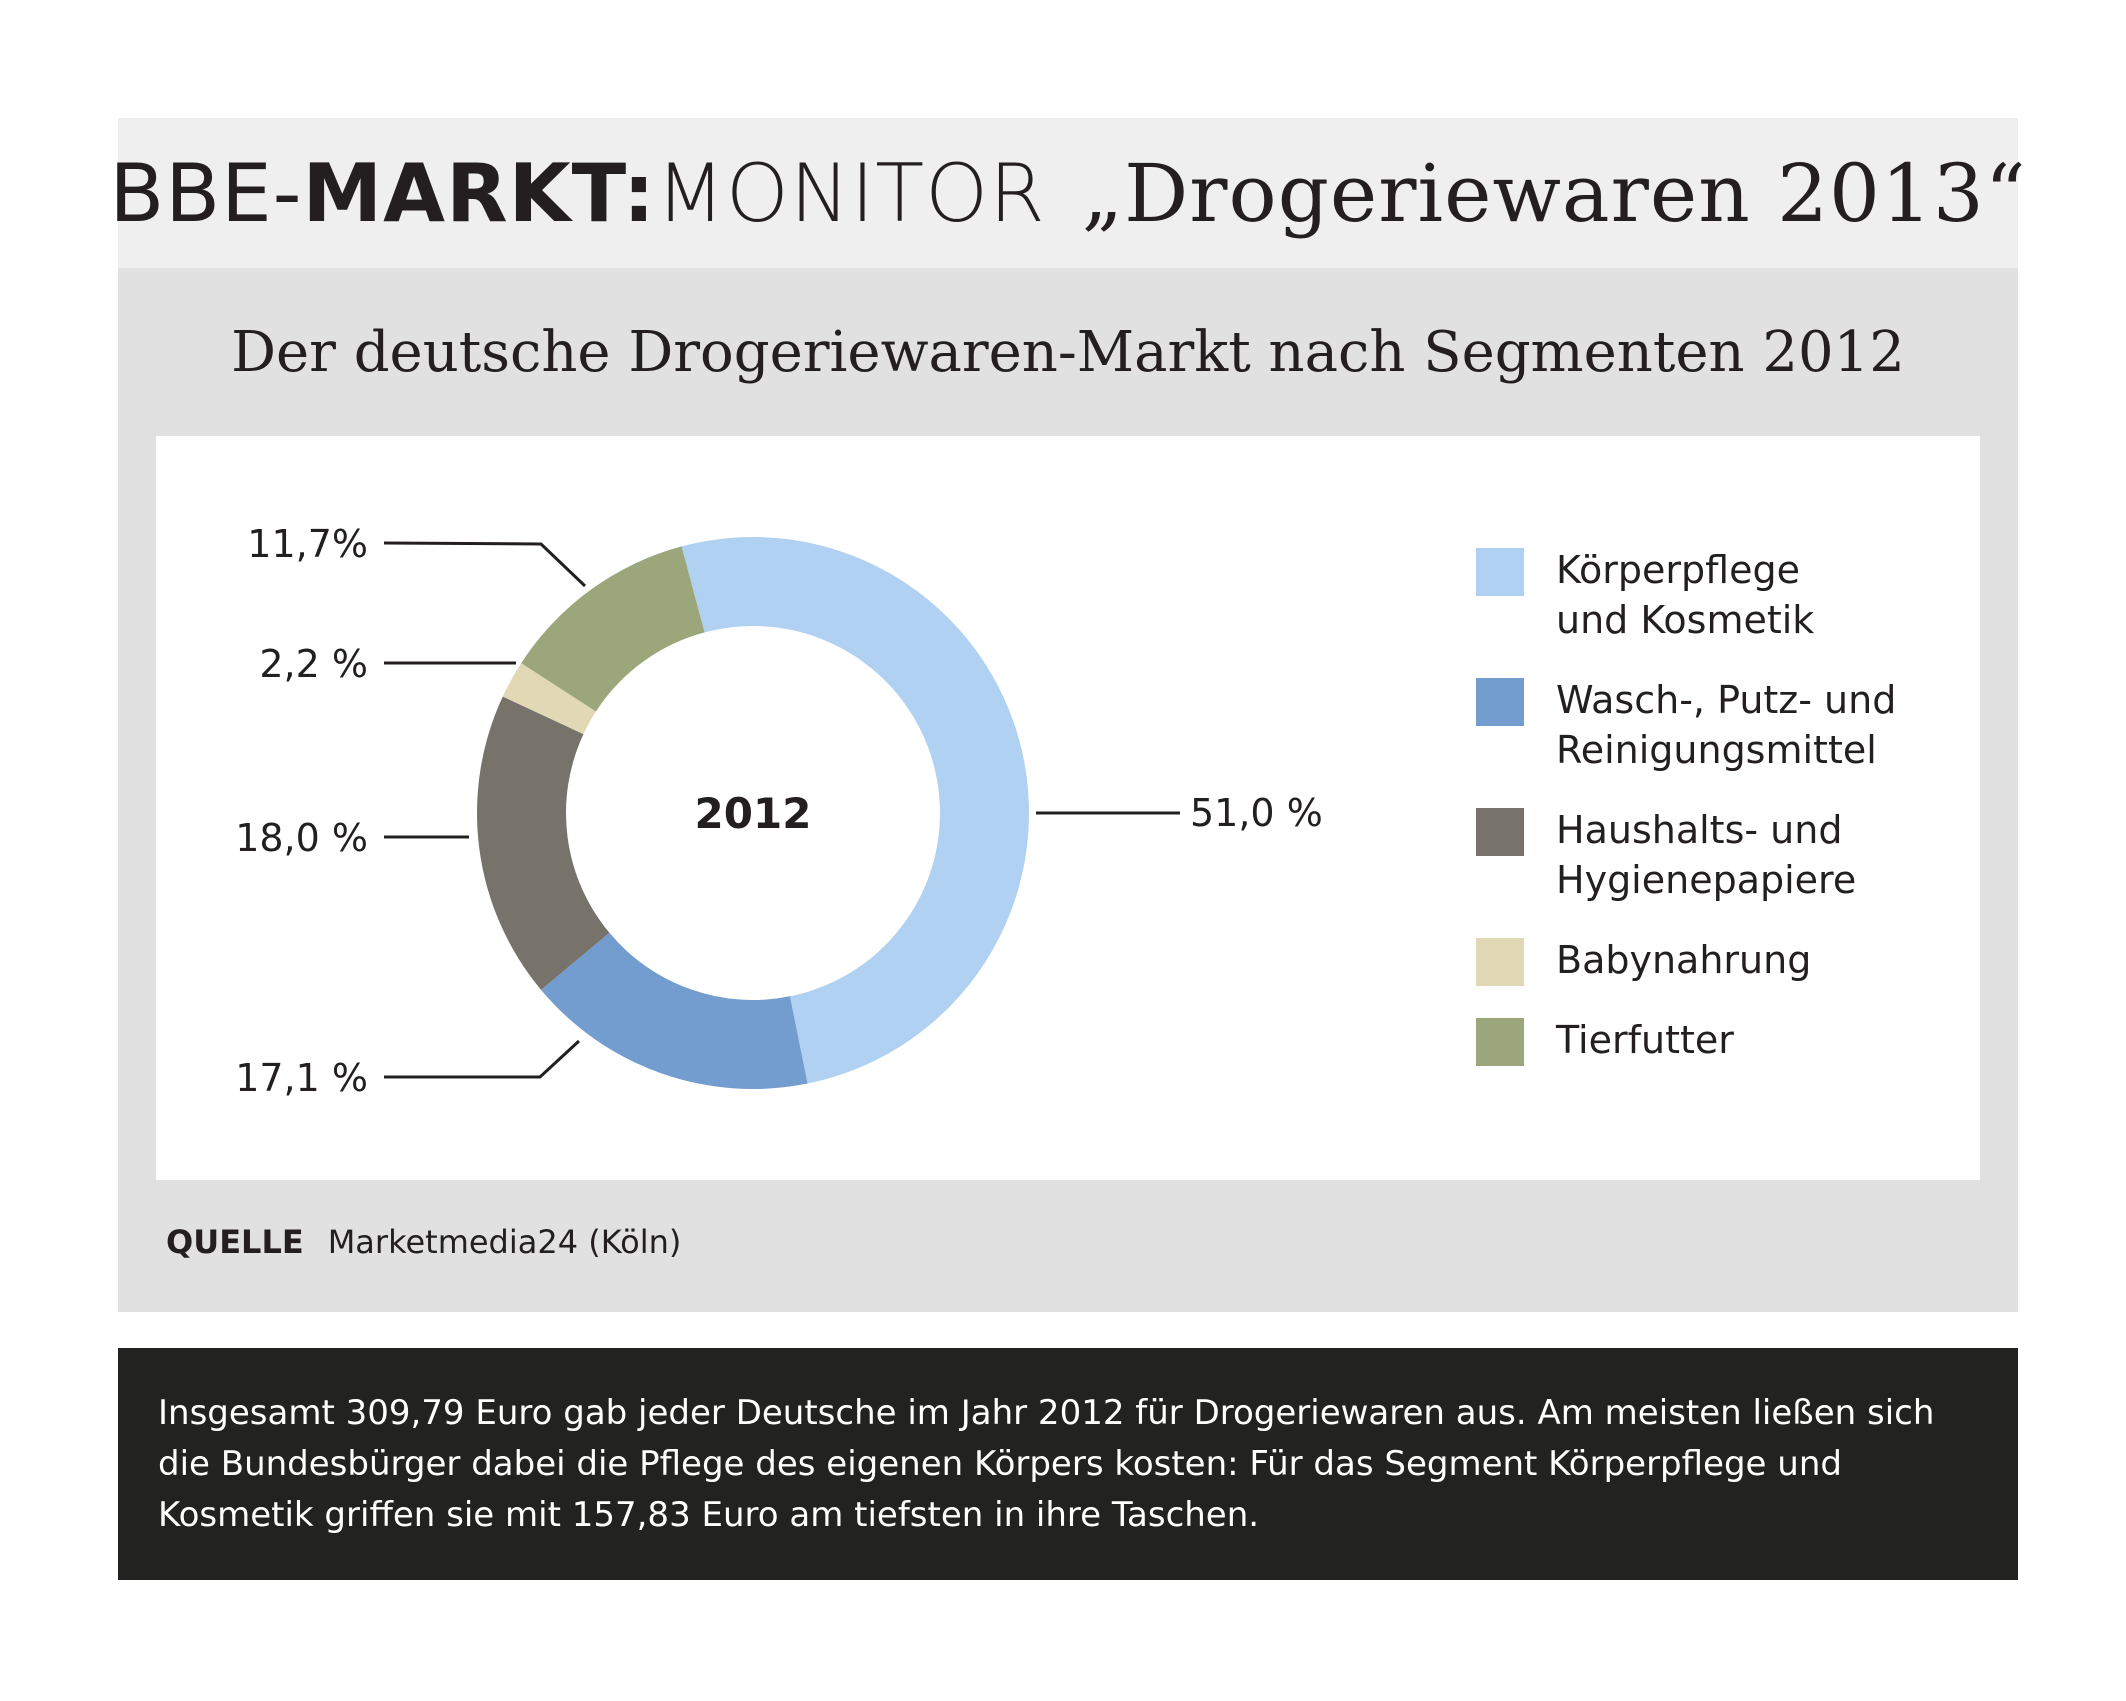 Image resolution: width=2126 pixels, height=1701 pixels. What do you see at coordinates (206, 193) in the screenshot?
I see `brand-prefix: BBE-` at bounding box center [206, 193].